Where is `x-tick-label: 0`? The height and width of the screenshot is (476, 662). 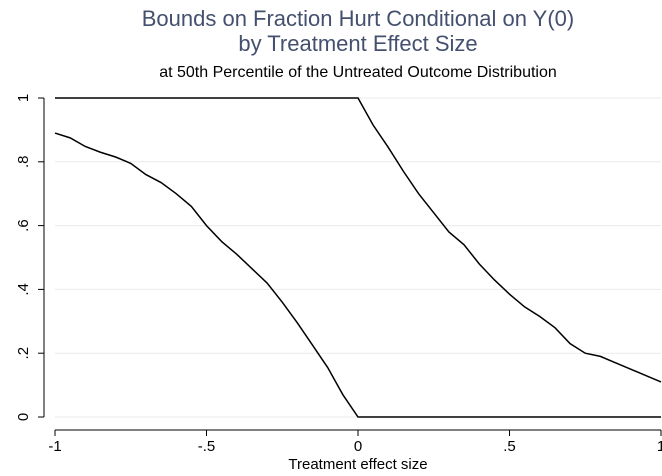
x-tick-label: 0 is located at coordinates (358, 446).